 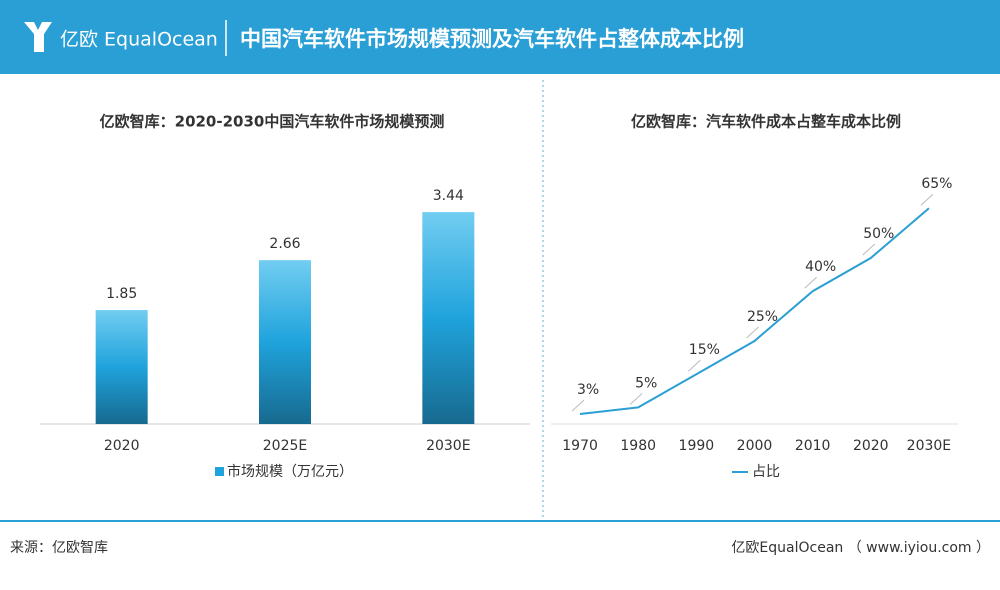 I want to click on data-label: 5%, so click(x=646, y=383).